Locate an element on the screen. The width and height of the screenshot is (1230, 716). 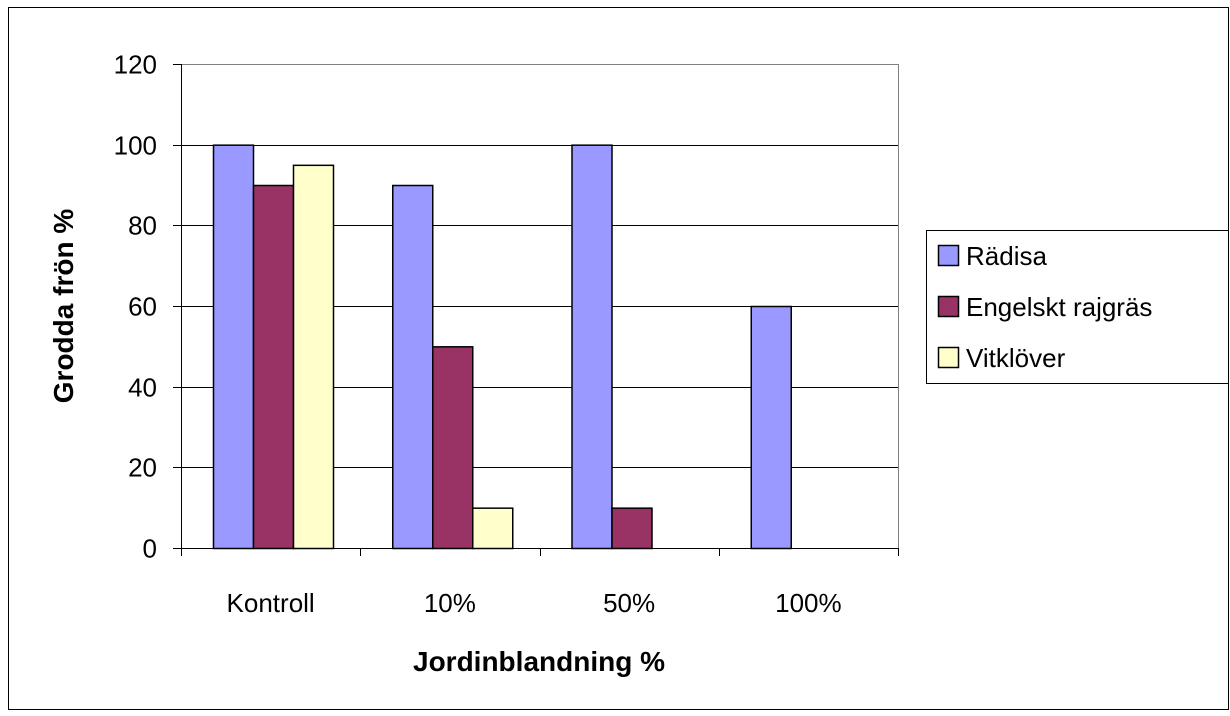
legend-label: Rädisa is located at coordinates (1006, 256).